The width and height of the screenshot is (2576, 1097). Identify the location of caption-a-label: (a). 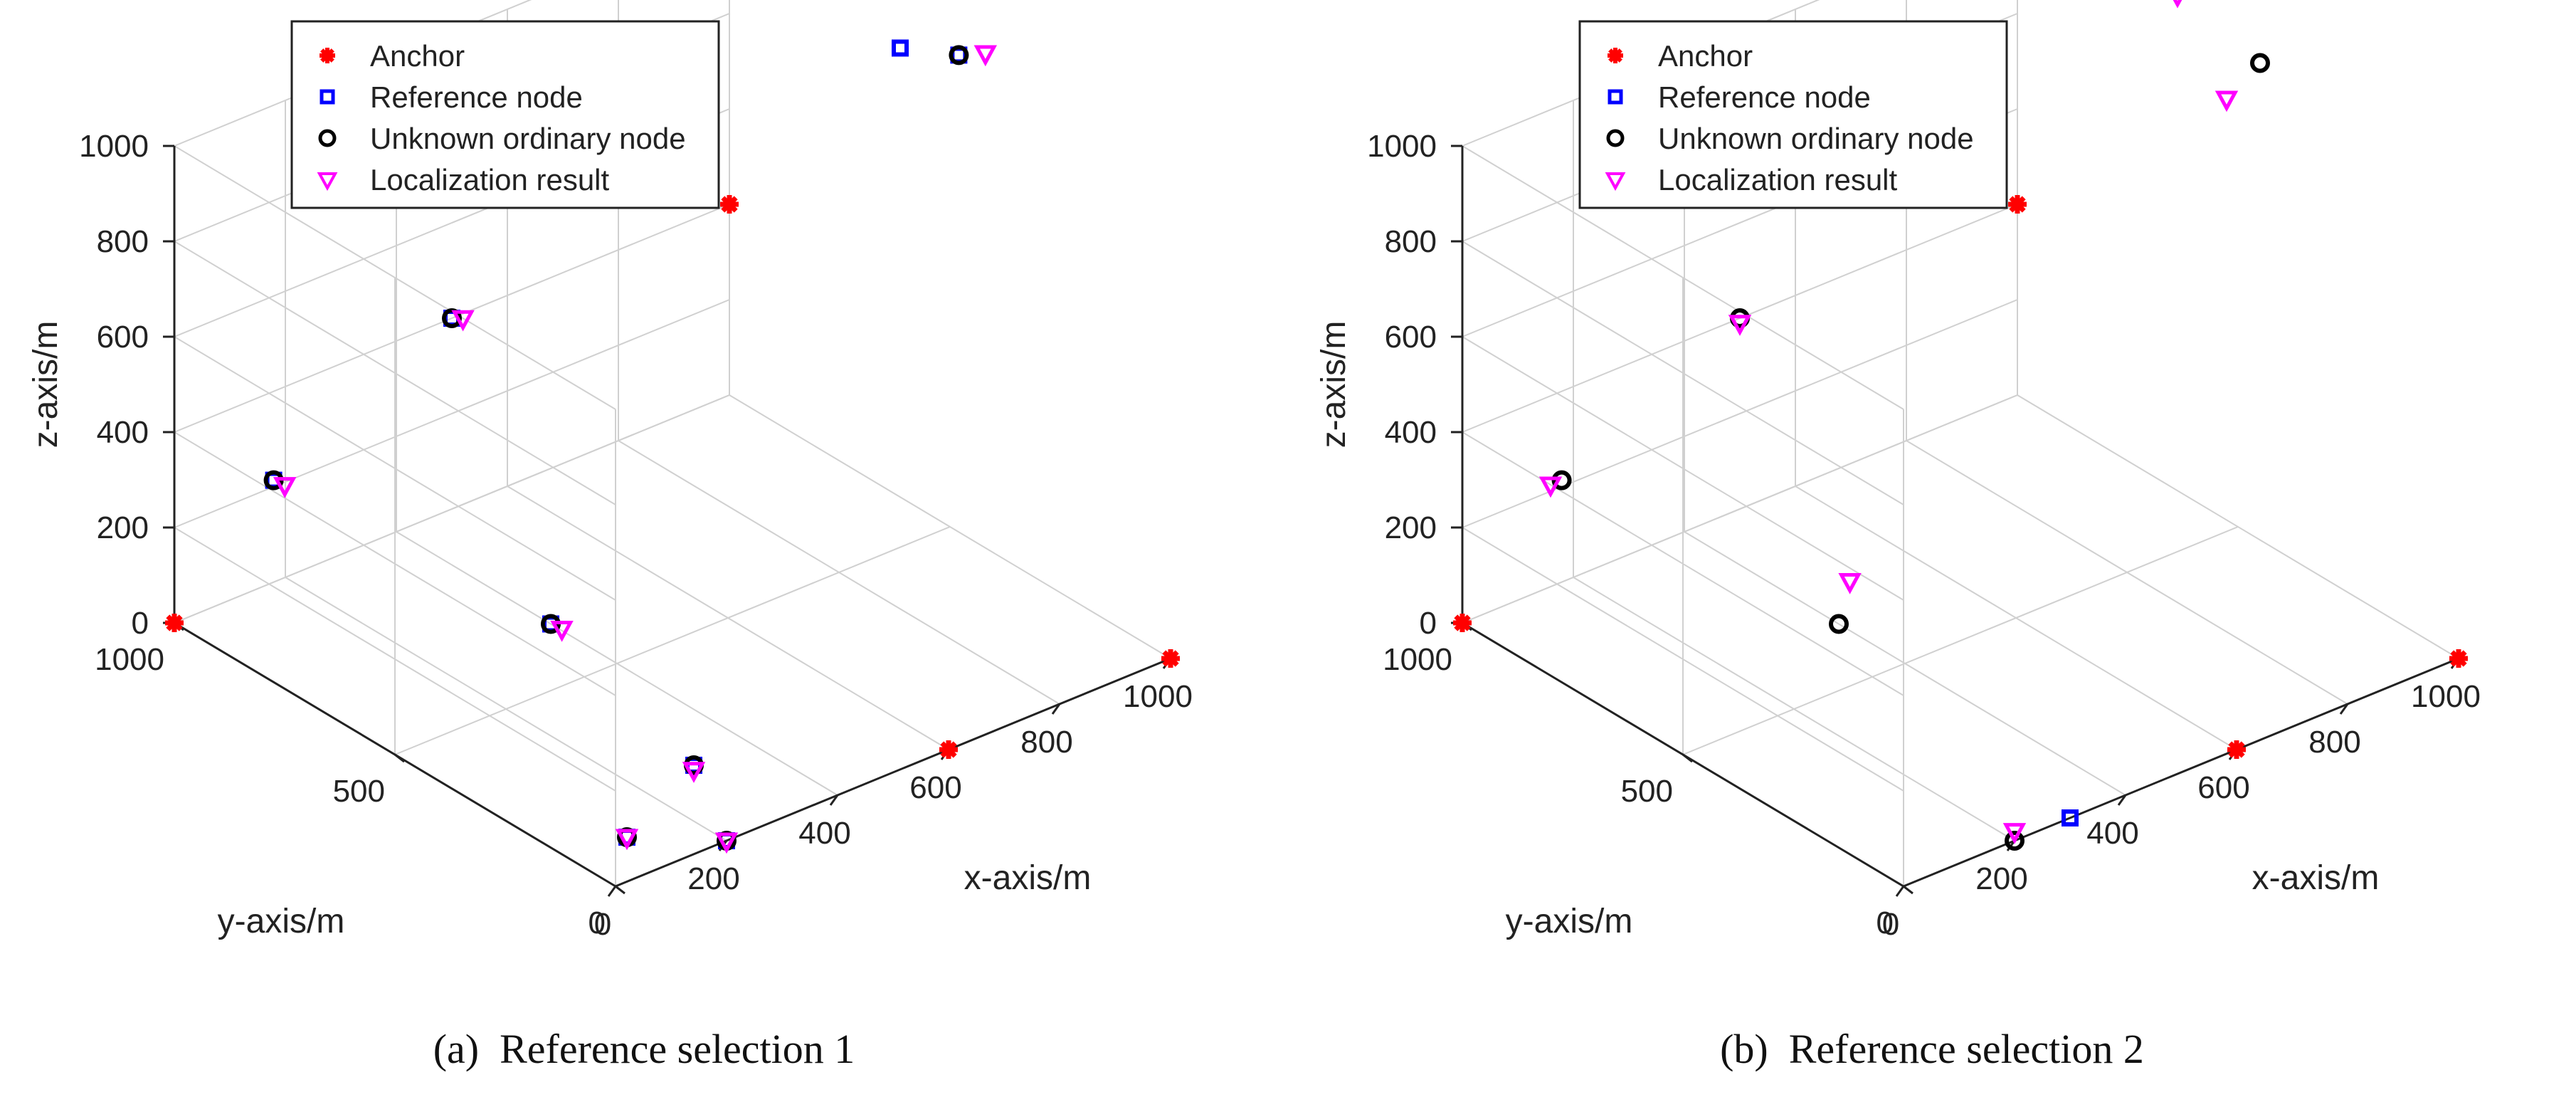
(456, 1049).